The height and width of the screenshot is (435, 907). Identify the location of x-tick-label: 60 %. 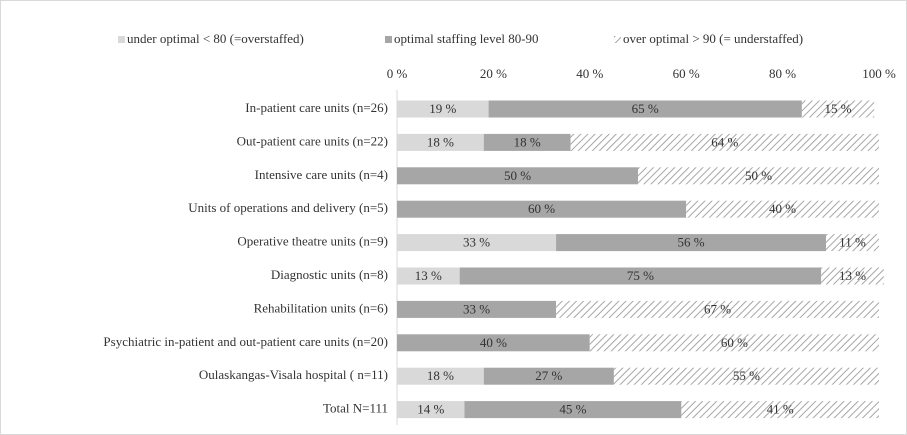
(686, 73).